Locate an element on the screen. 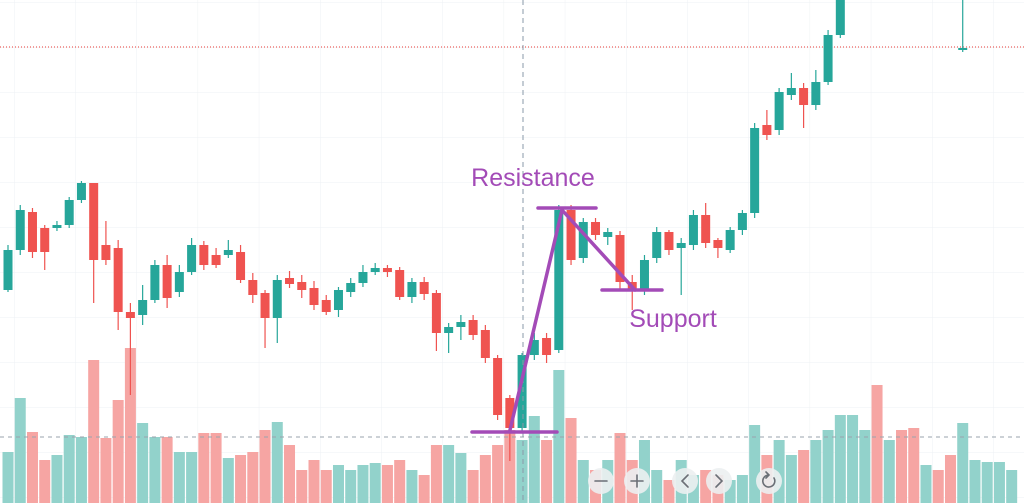  zoom-in-button is located at coordinates (637, 481).